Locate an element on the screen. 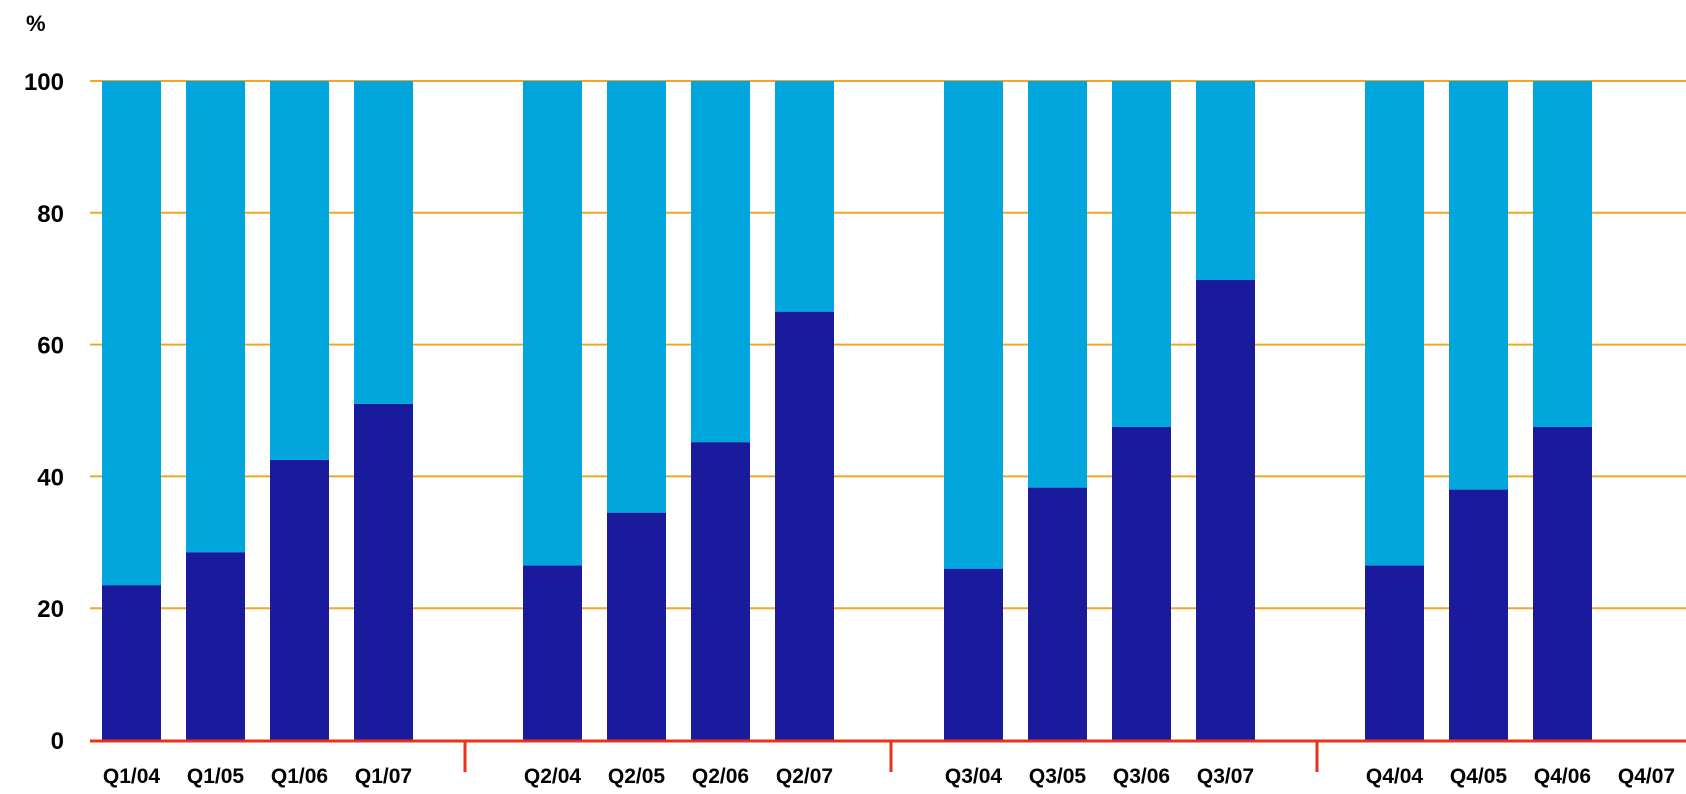 The width and height of the screenshot is (1686, 794). x-tick-label-Q1-07: Q1/07 is located at coordinates (383, 776).